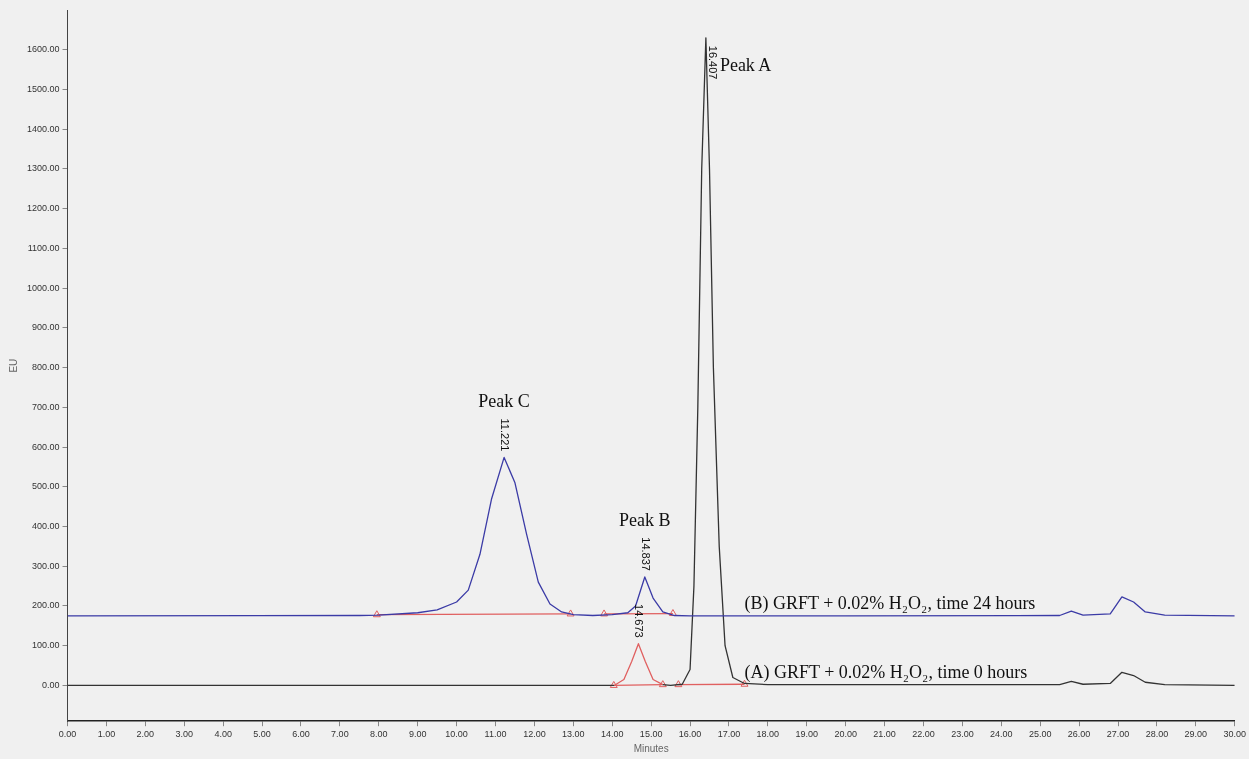 The image size is (1249, 759). Describe the element at coordinates (712, 62) in the screenshot. I see `annotation: 16.407` at that location.